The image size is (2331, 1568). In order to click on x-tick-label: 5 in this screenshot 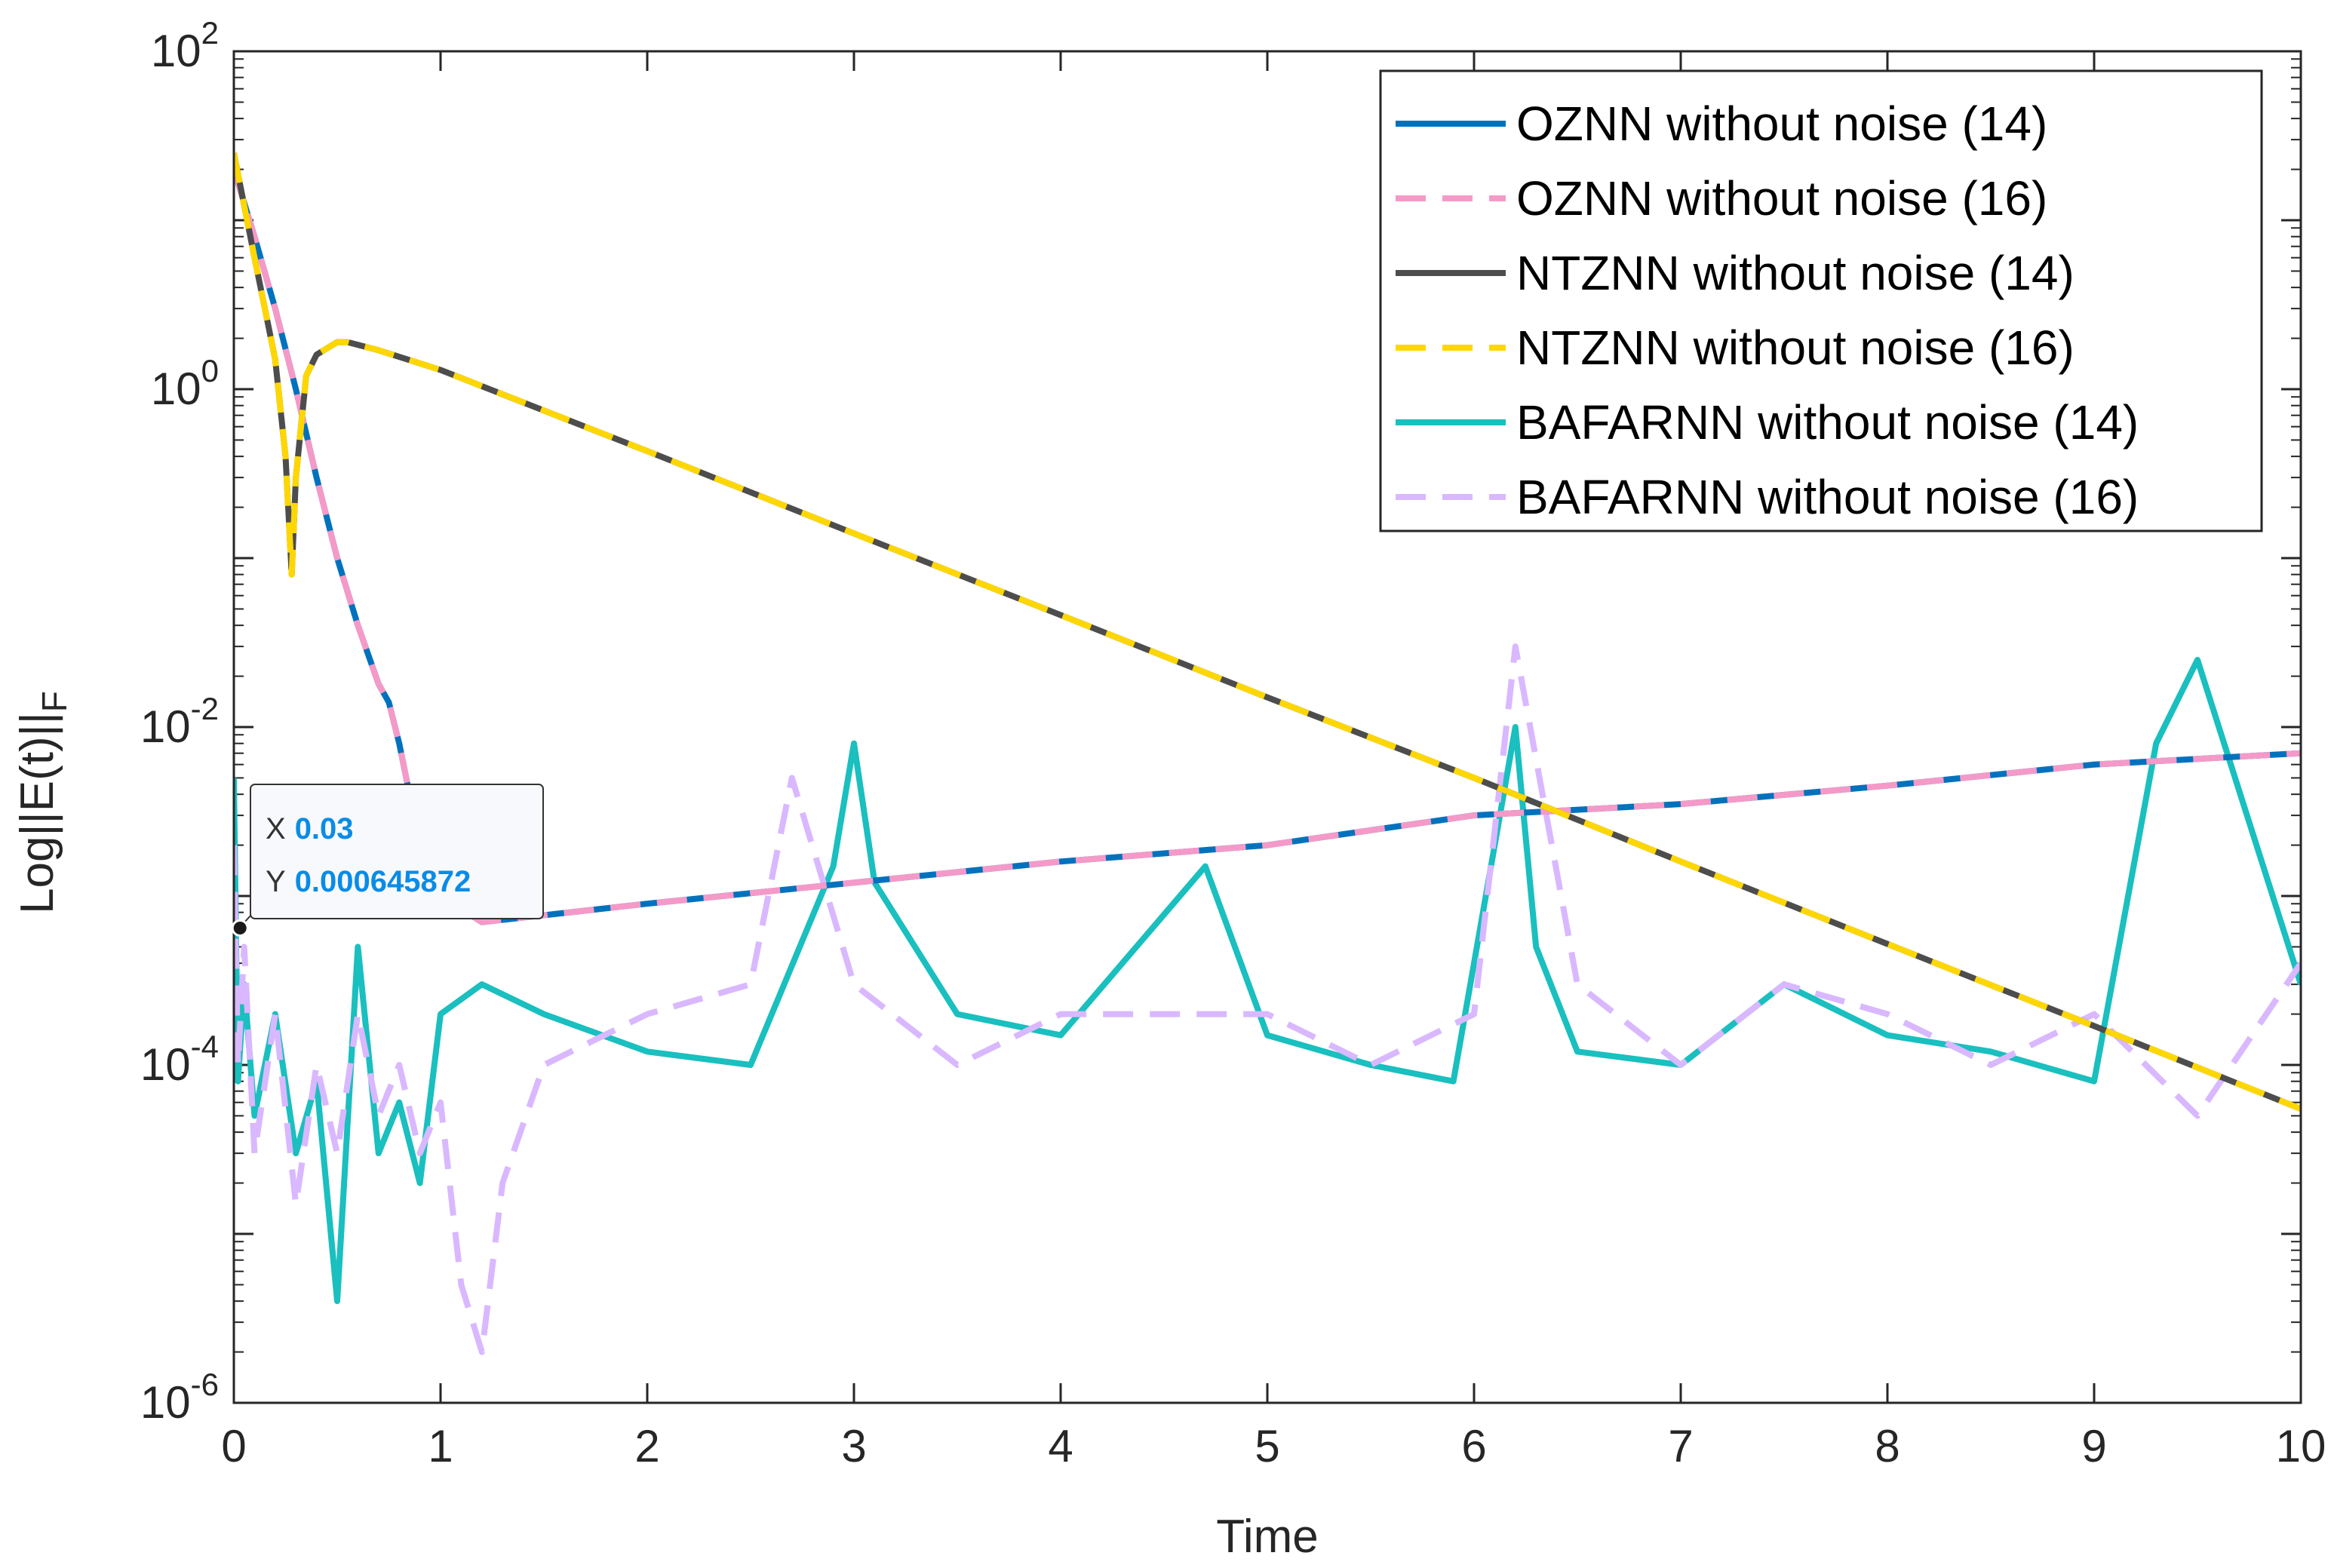, I will do `click(1267, 1446)`.